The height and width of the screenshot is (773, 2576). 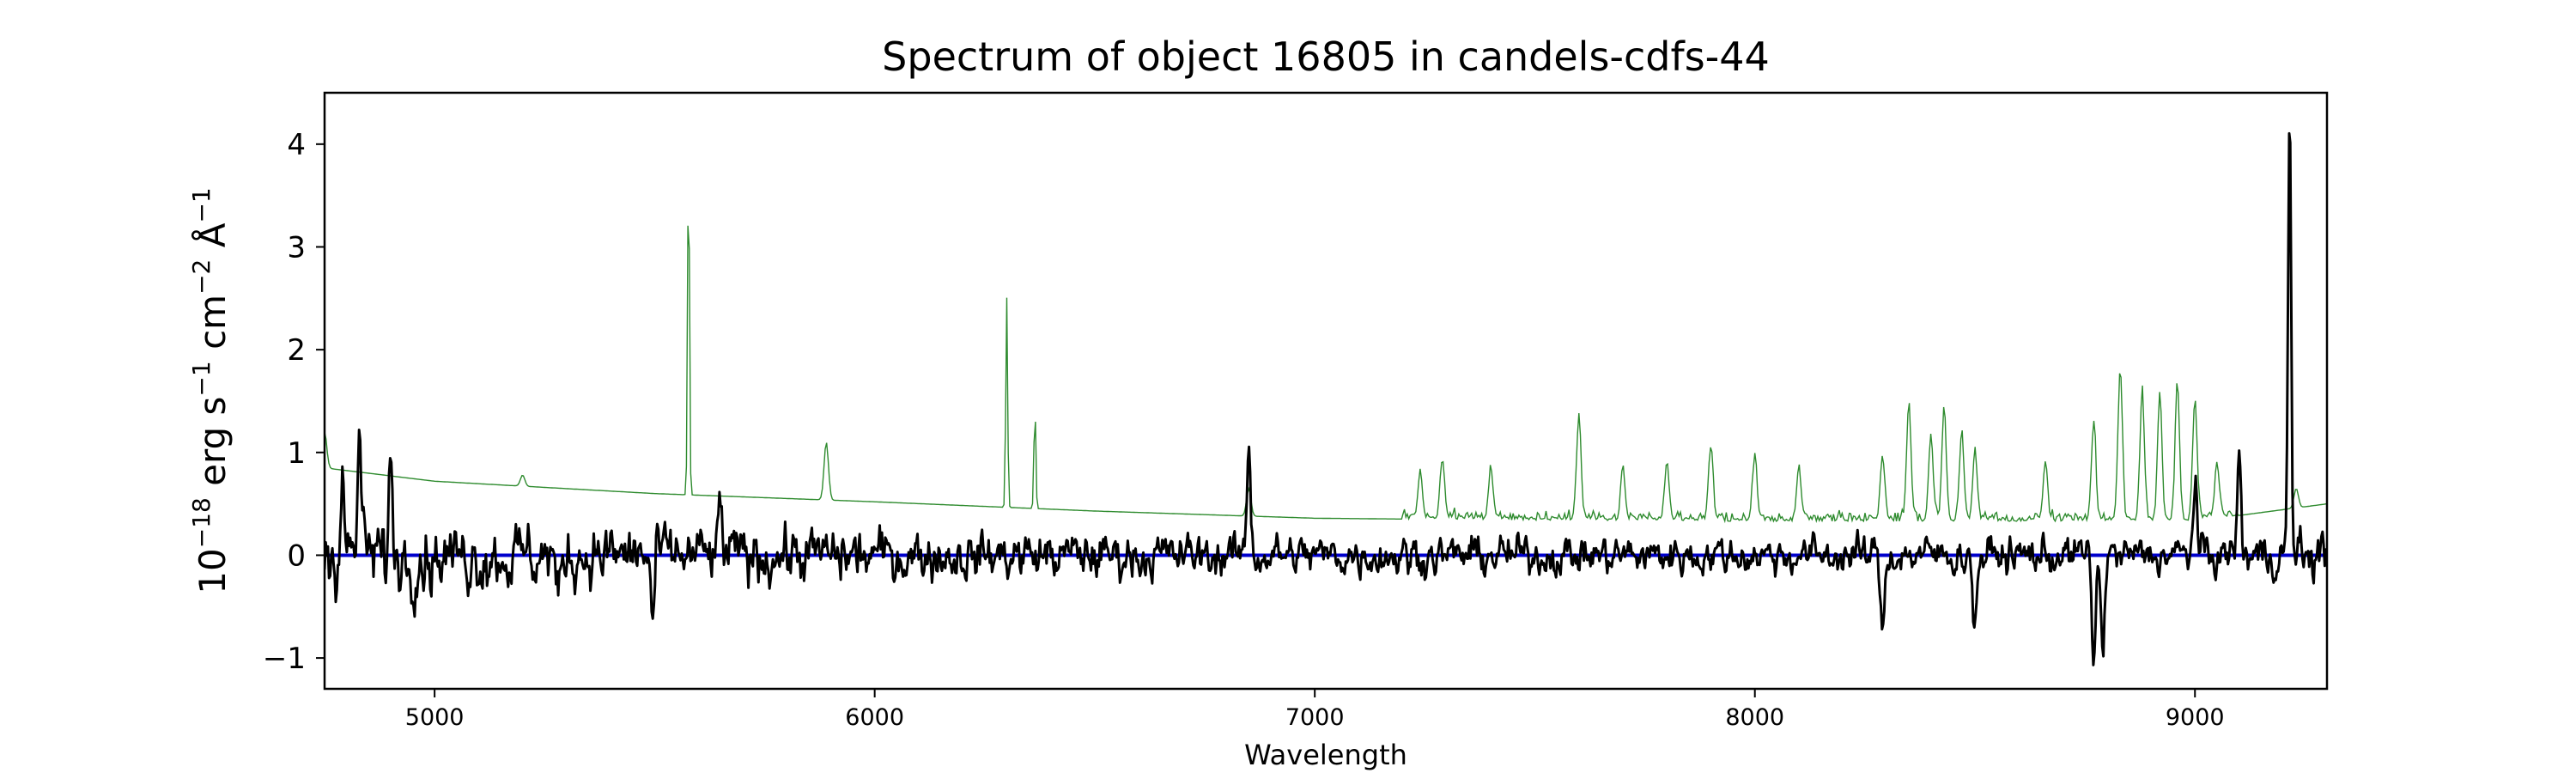 What do you see at coordinates (2195, 717) in the screenshot?
I see `x-tick-label: 9000` at bounding box center [2195, 717].